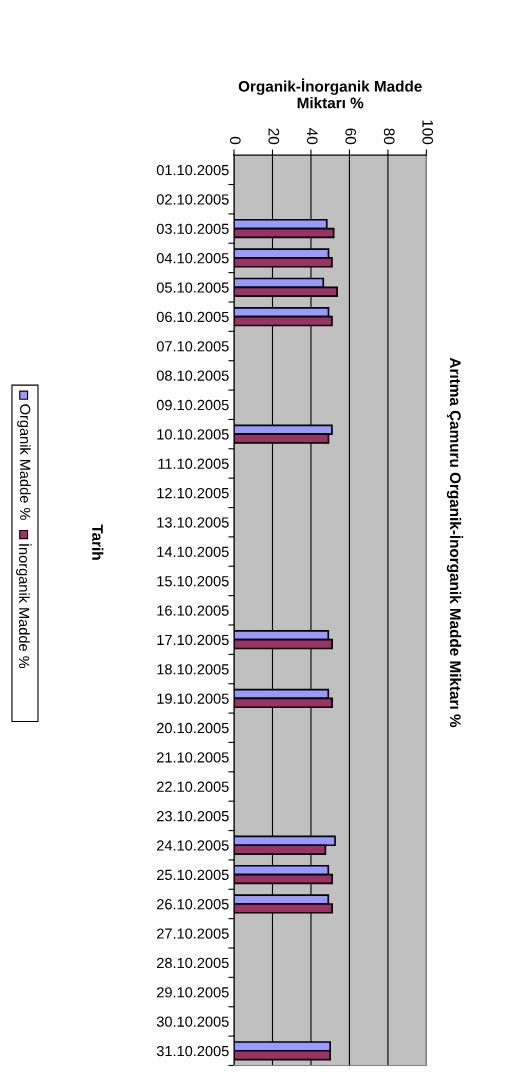  Describe the element at coordinates (192, 405) in the screenshot. I see `y-tick-label: 09.10.2005` at that location.